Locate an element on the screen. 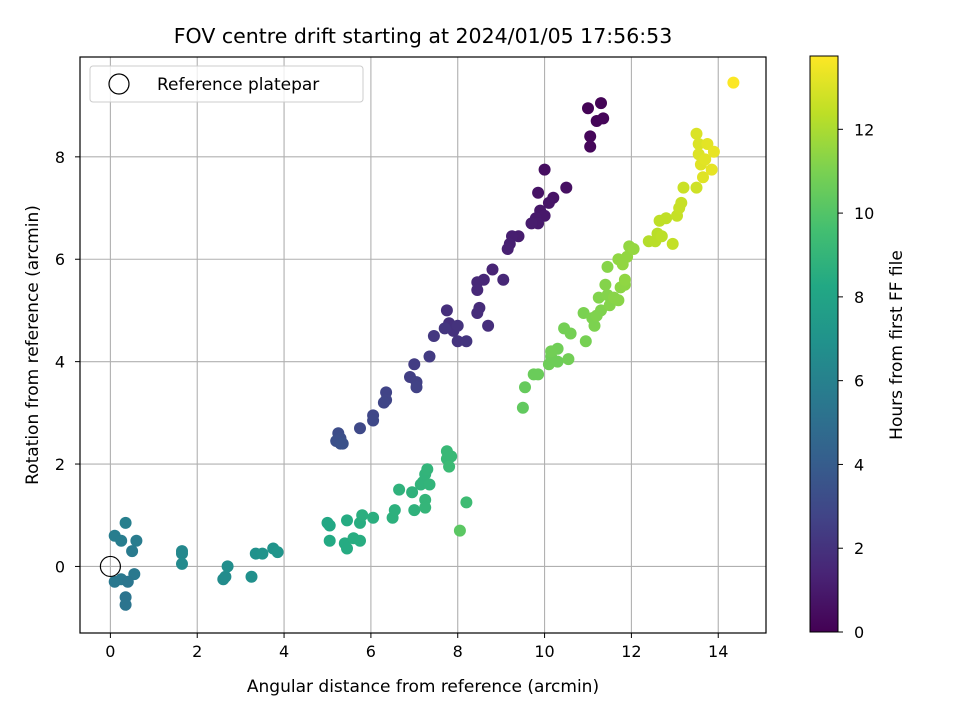  y-tick-label: 4 is located at coordinates (60, 362).